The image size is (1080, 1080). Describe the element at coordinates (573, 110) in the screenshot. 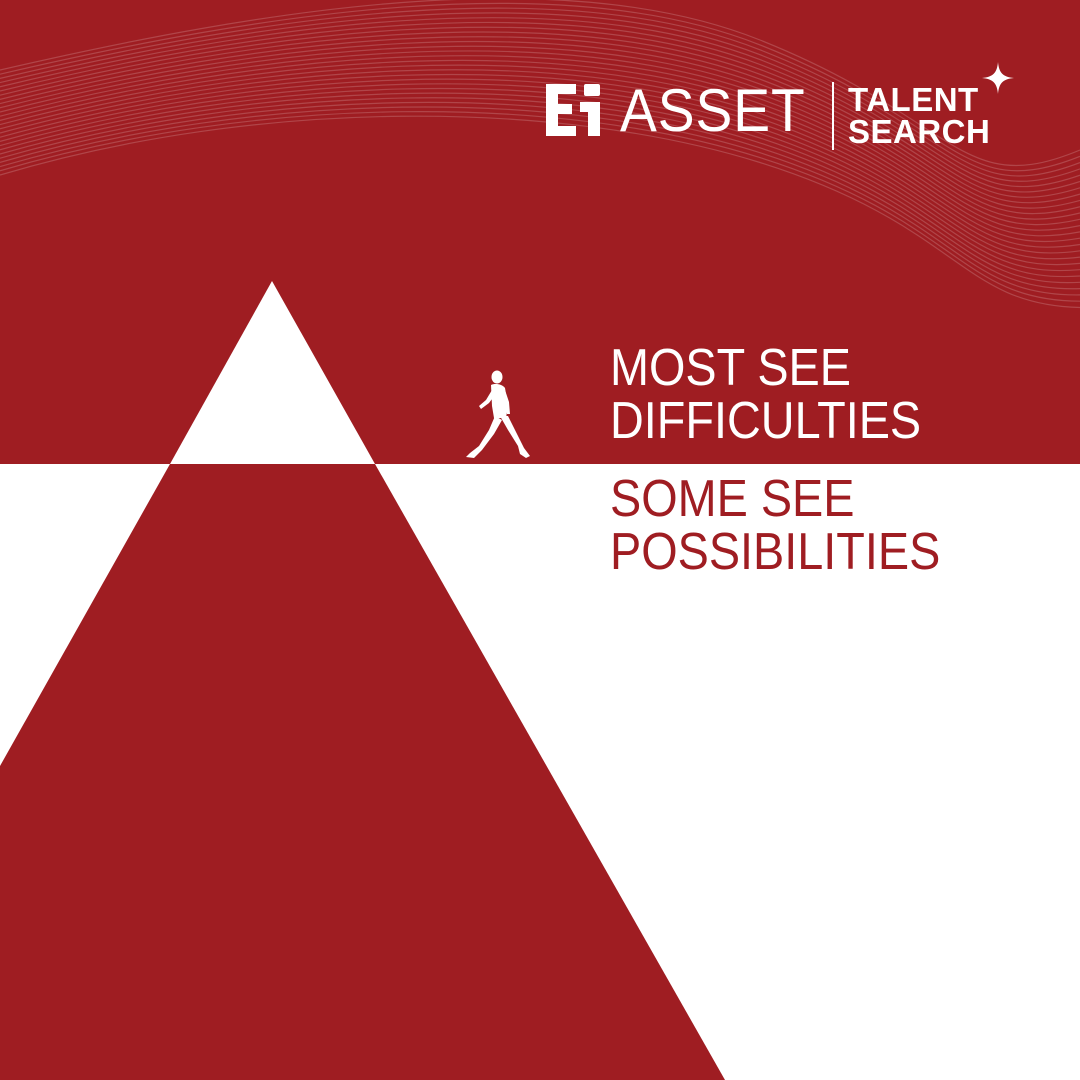

I see `ei-monogram-icon` at that location.